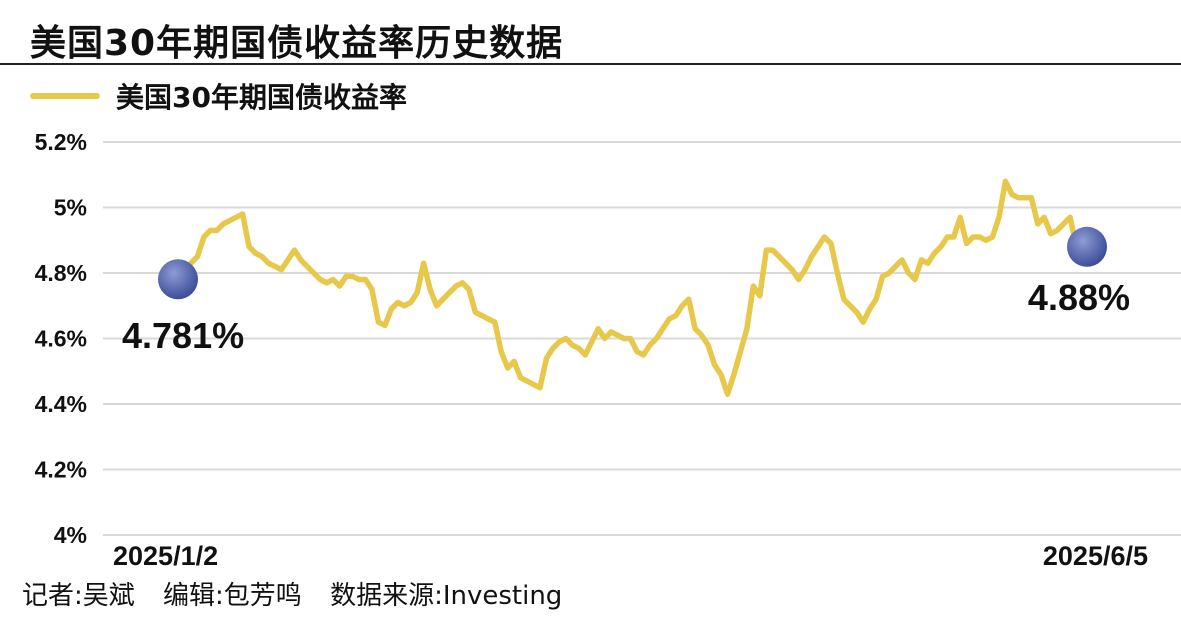 The width and height of the screenshot is (1181, 627). Describe the element at coordinates (1095, 556) in the screenshot. I see `x-tick-label: 2025/6/5` at that location.